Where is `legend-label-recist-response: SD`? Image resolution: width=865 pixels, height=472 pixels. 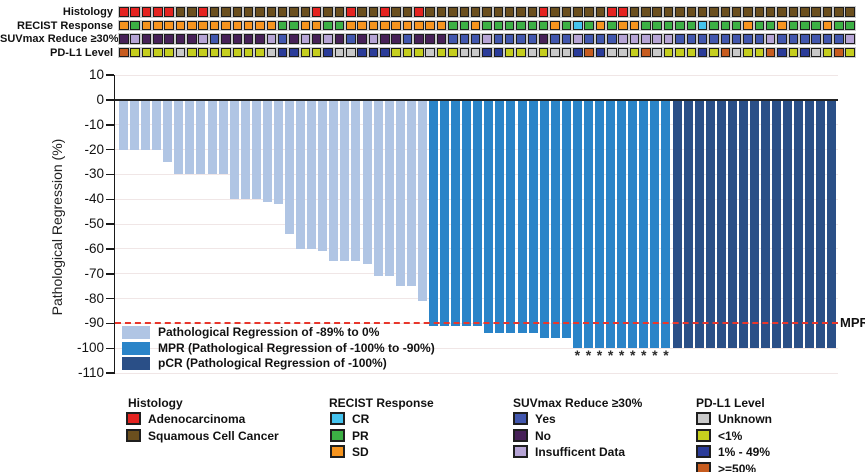 legend-label-recist-response: SD is located at coordinates (360, 452).